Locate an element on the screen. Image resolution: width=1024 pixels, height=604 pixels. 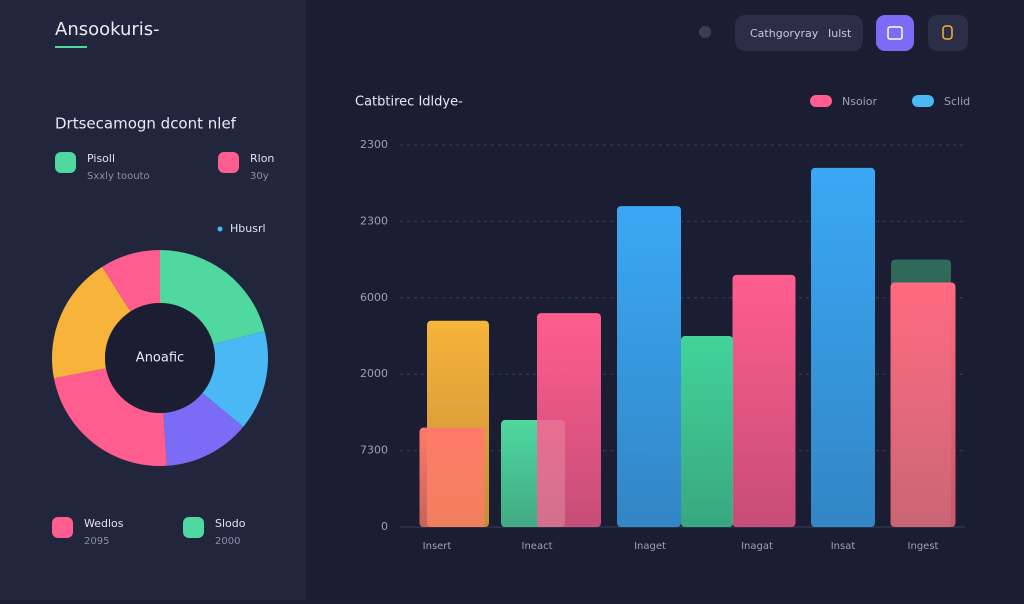
legend-sub: 2095 is located at coordinates (96, 541).